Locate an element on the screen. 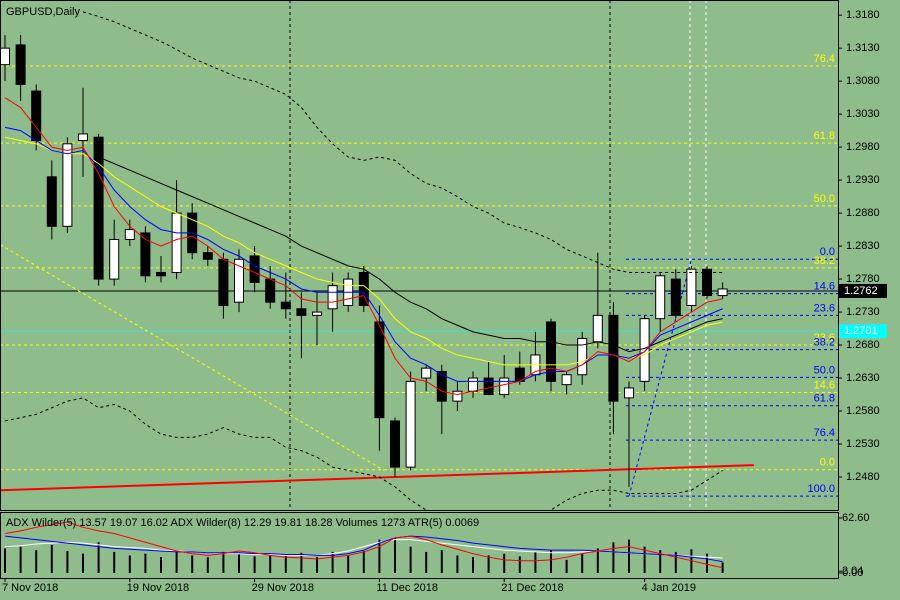  y-tick-label: 2.04 is located at coordinates (852, 571).